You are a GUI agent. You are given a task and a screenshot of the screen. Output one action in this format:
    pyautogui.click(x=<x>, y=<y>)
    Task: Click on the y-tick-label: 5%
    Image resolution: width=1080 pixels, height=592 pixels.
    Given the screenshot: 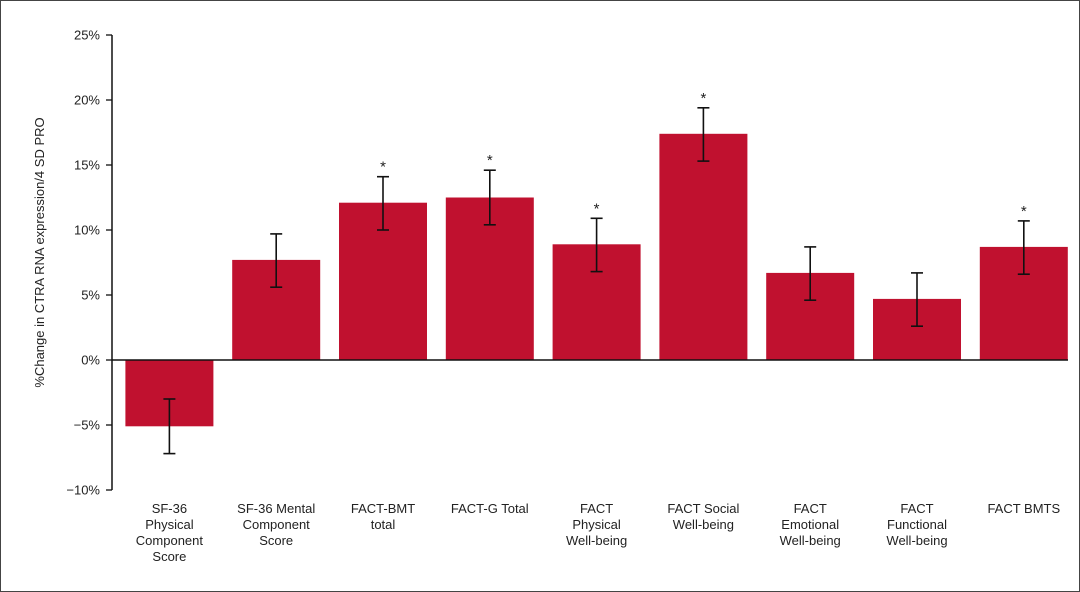 What is the action you would take?
    pyautogui.click(x=90, y=295)
    